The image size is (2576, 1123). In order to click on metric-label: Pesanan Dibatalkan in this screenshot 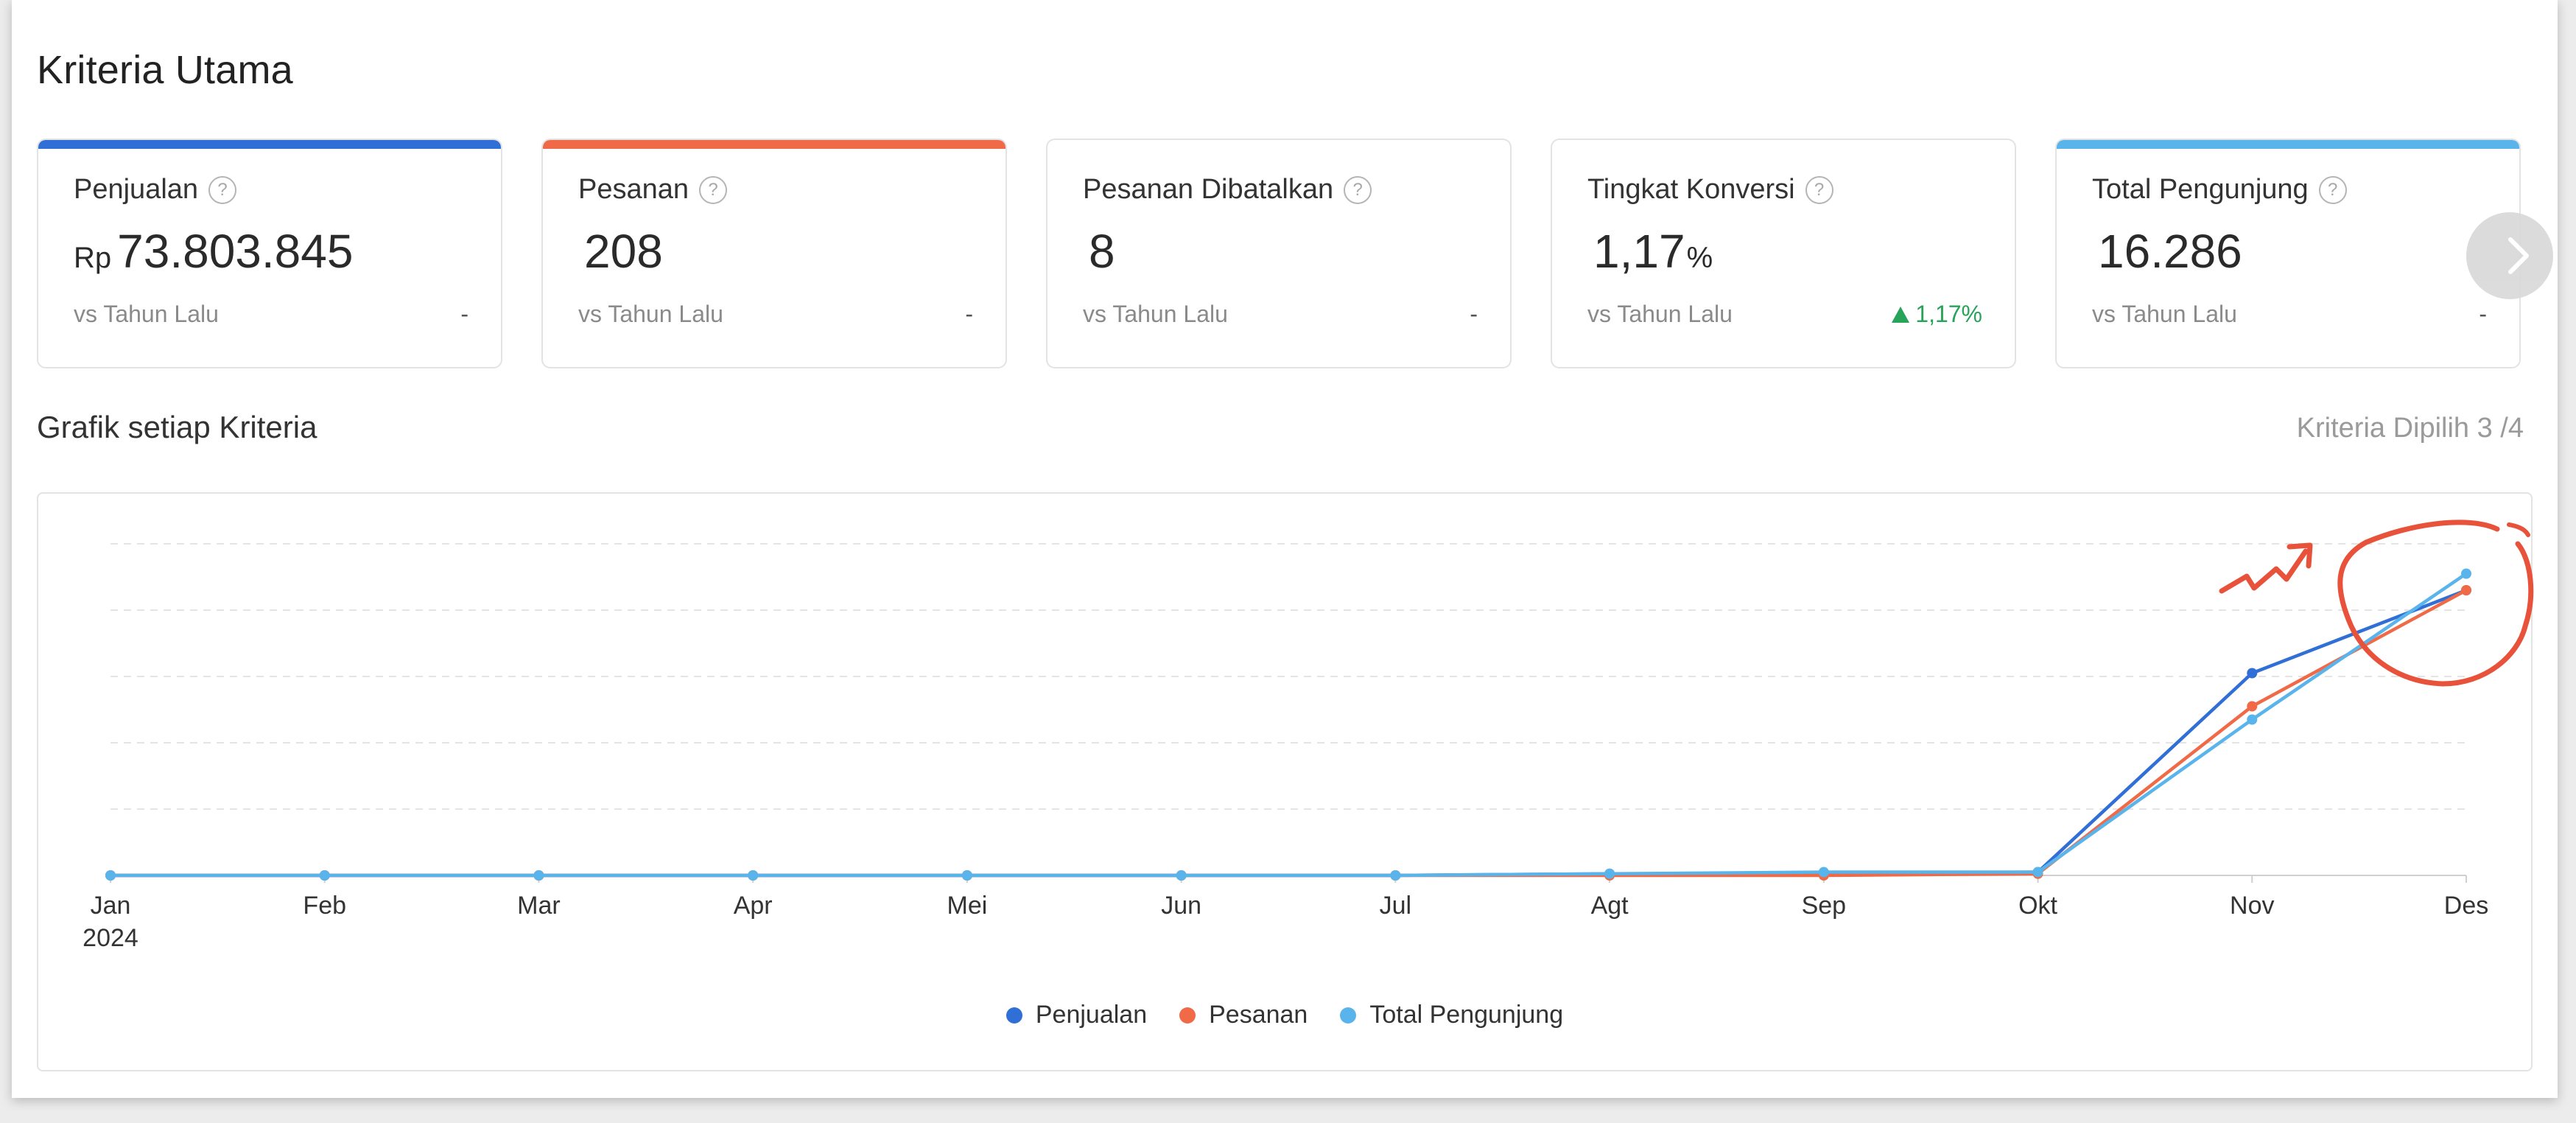, I will do `click(1208, 189)`.